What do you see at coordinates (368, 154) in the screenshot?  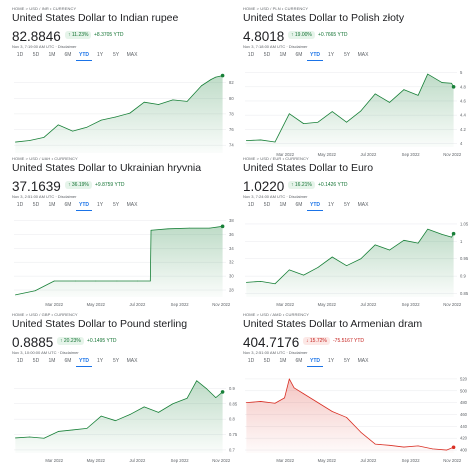 I see `x-tick-label: Jul 2022` at bounding box center [368, 154].